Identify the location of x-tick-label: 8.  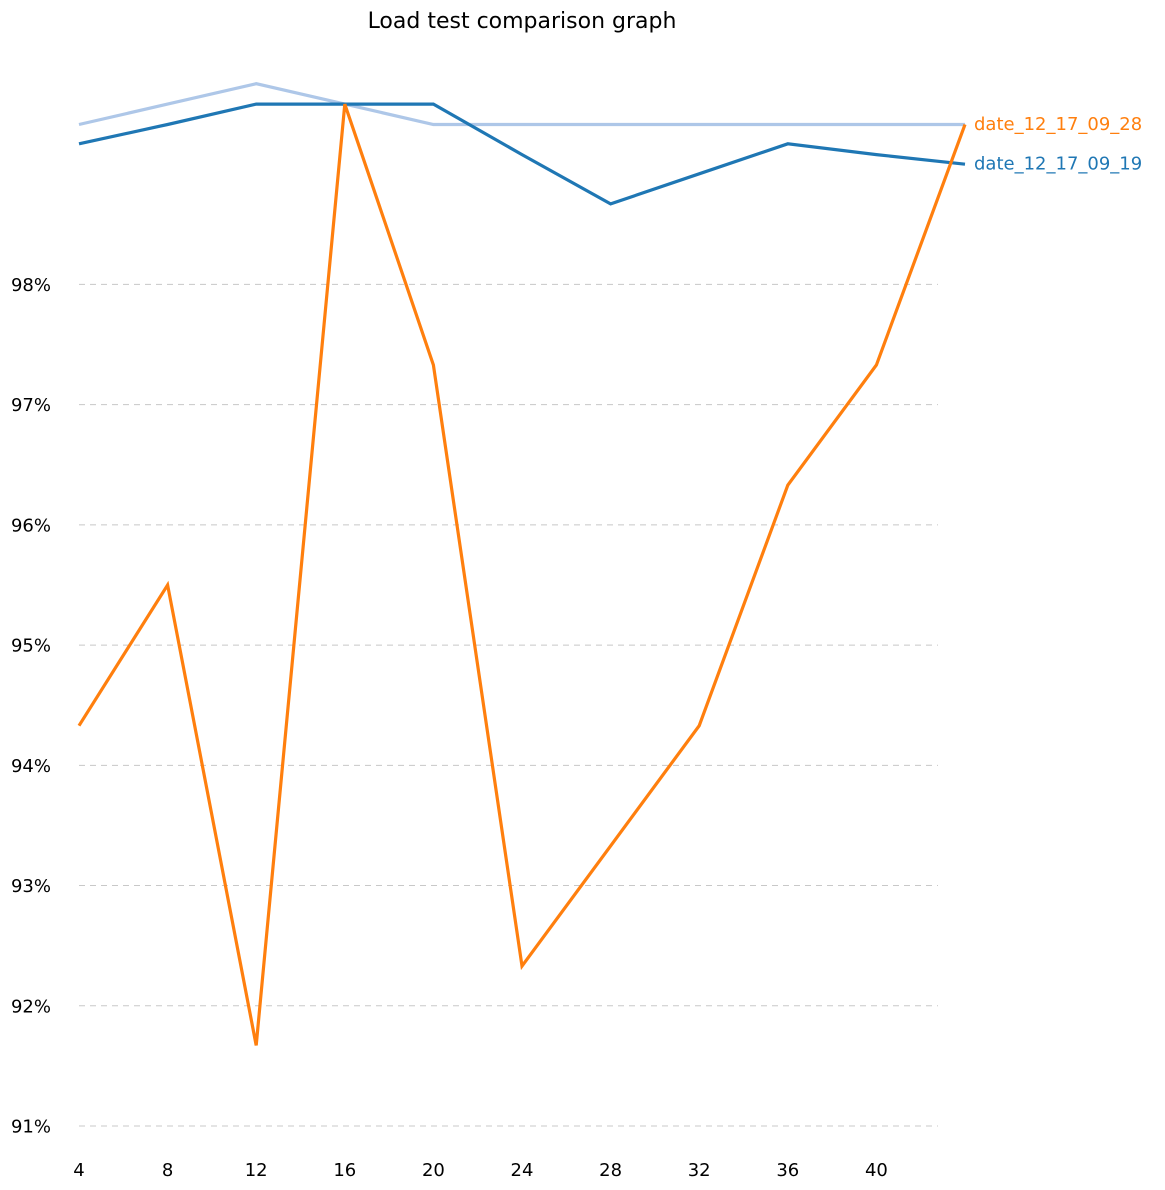
(167, 1170).